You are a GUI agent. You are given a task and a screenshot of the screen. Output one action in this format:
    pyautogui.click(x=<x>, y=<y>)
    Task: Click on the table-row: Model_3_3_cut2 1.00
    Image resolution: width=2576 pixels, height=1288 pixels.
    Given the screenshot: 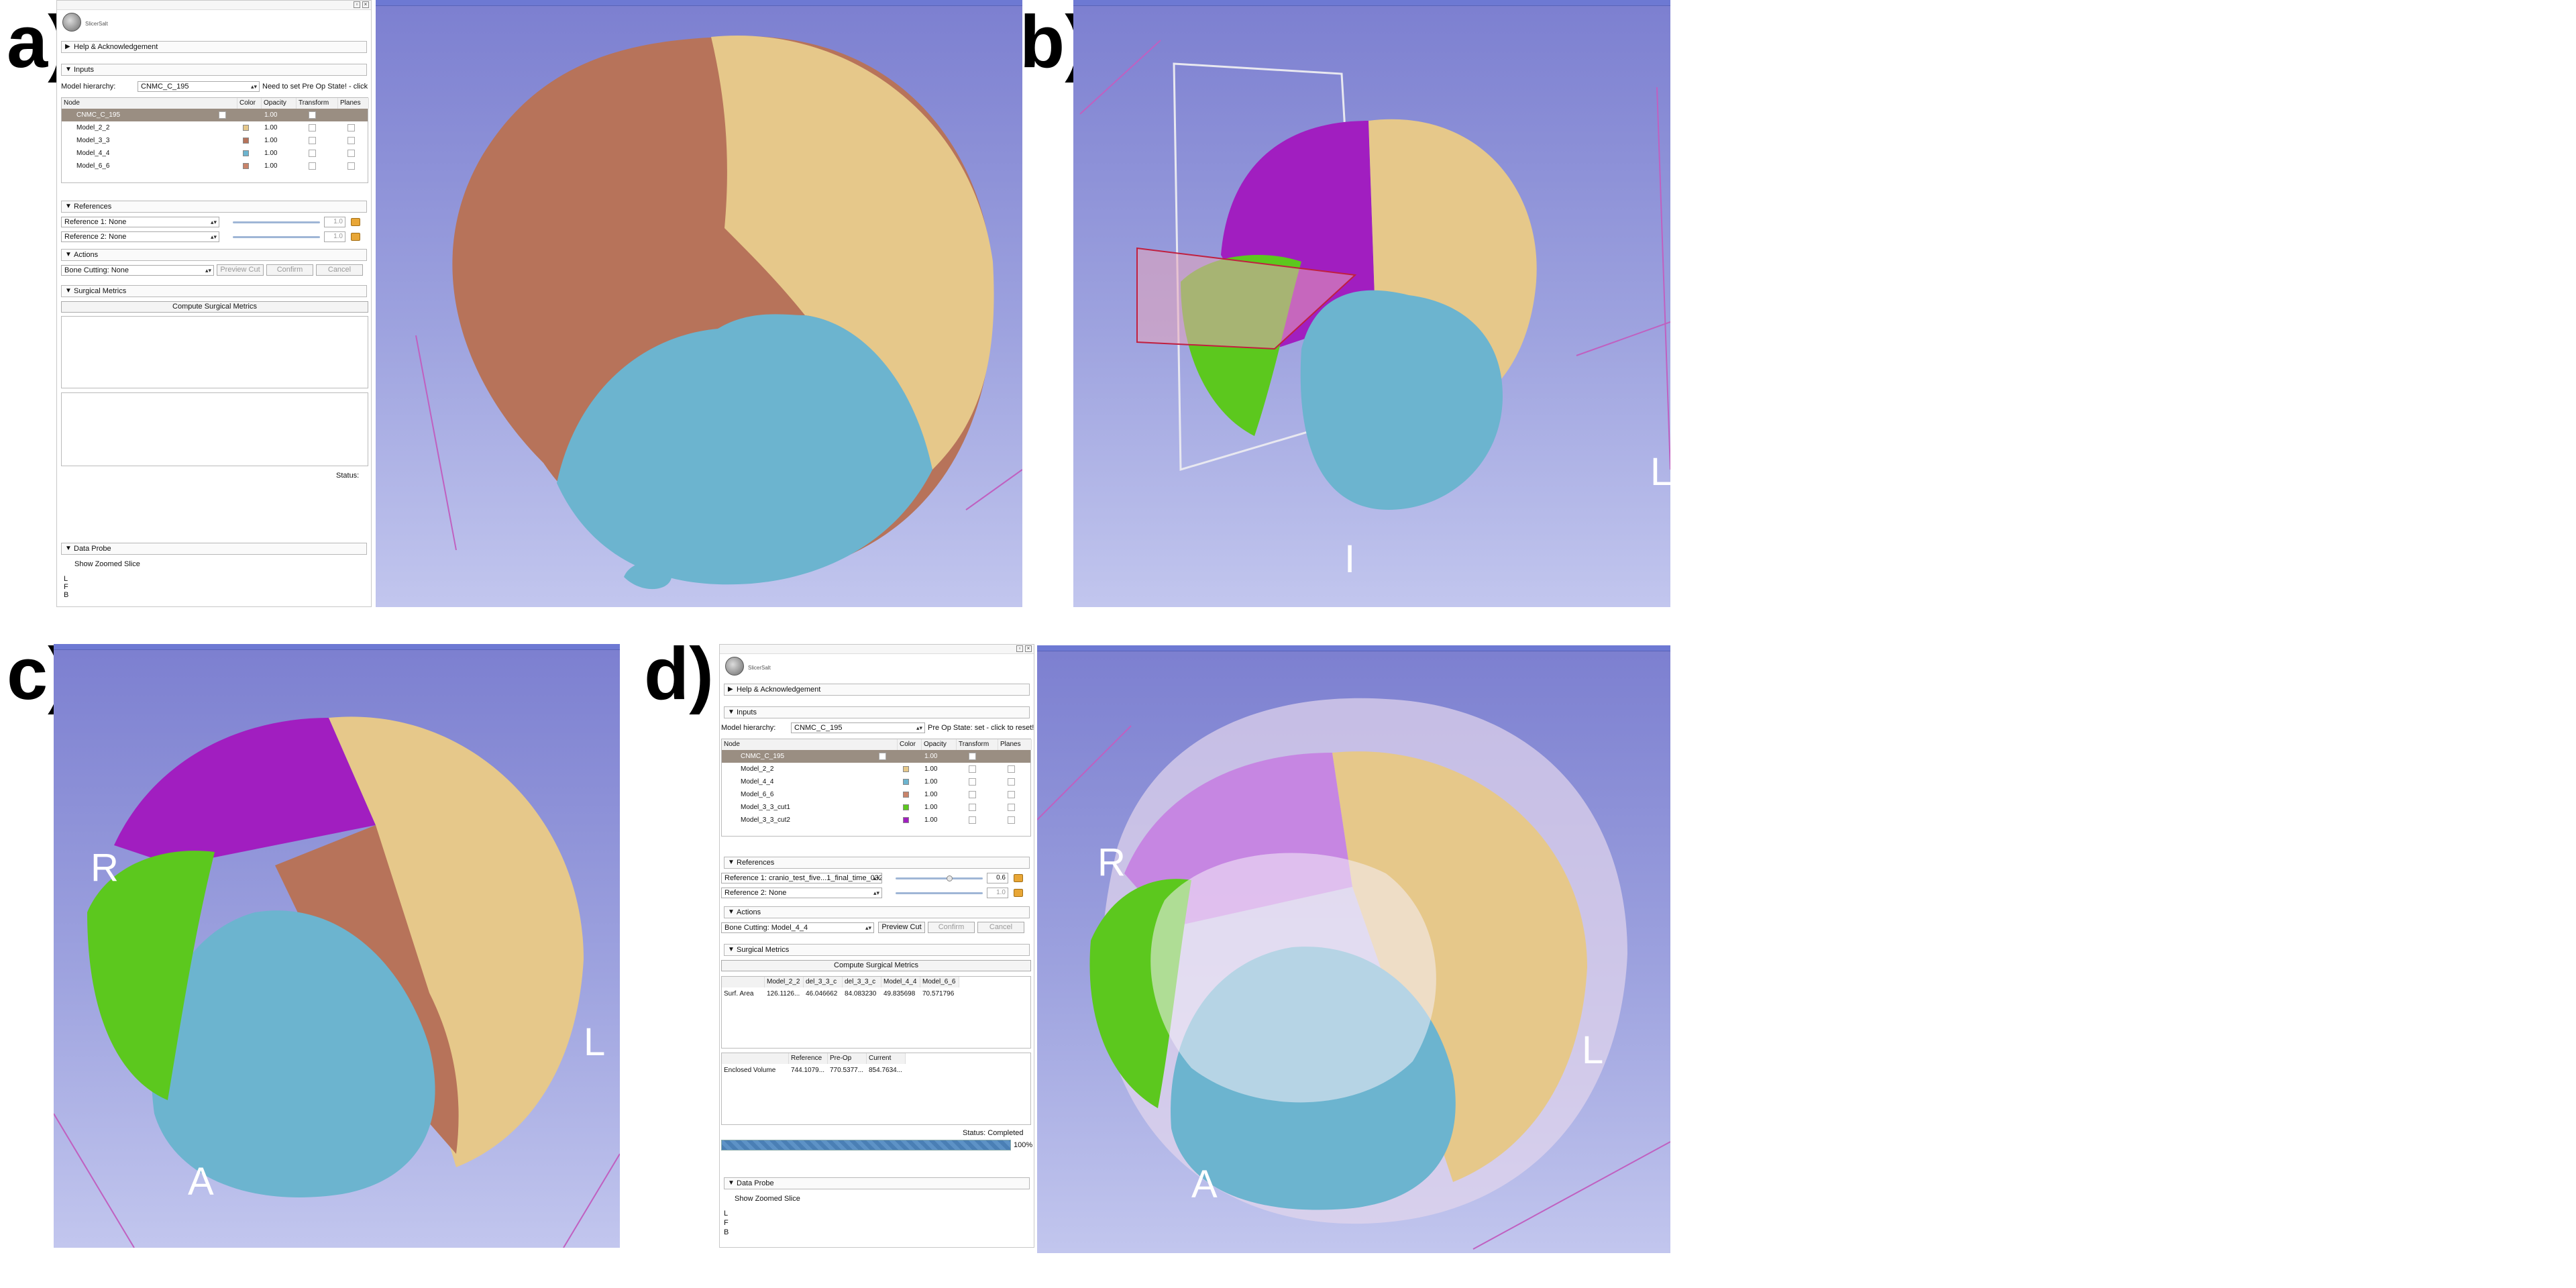 What is the action you would take?
    pyautogui.click(x=876, y=820)
    